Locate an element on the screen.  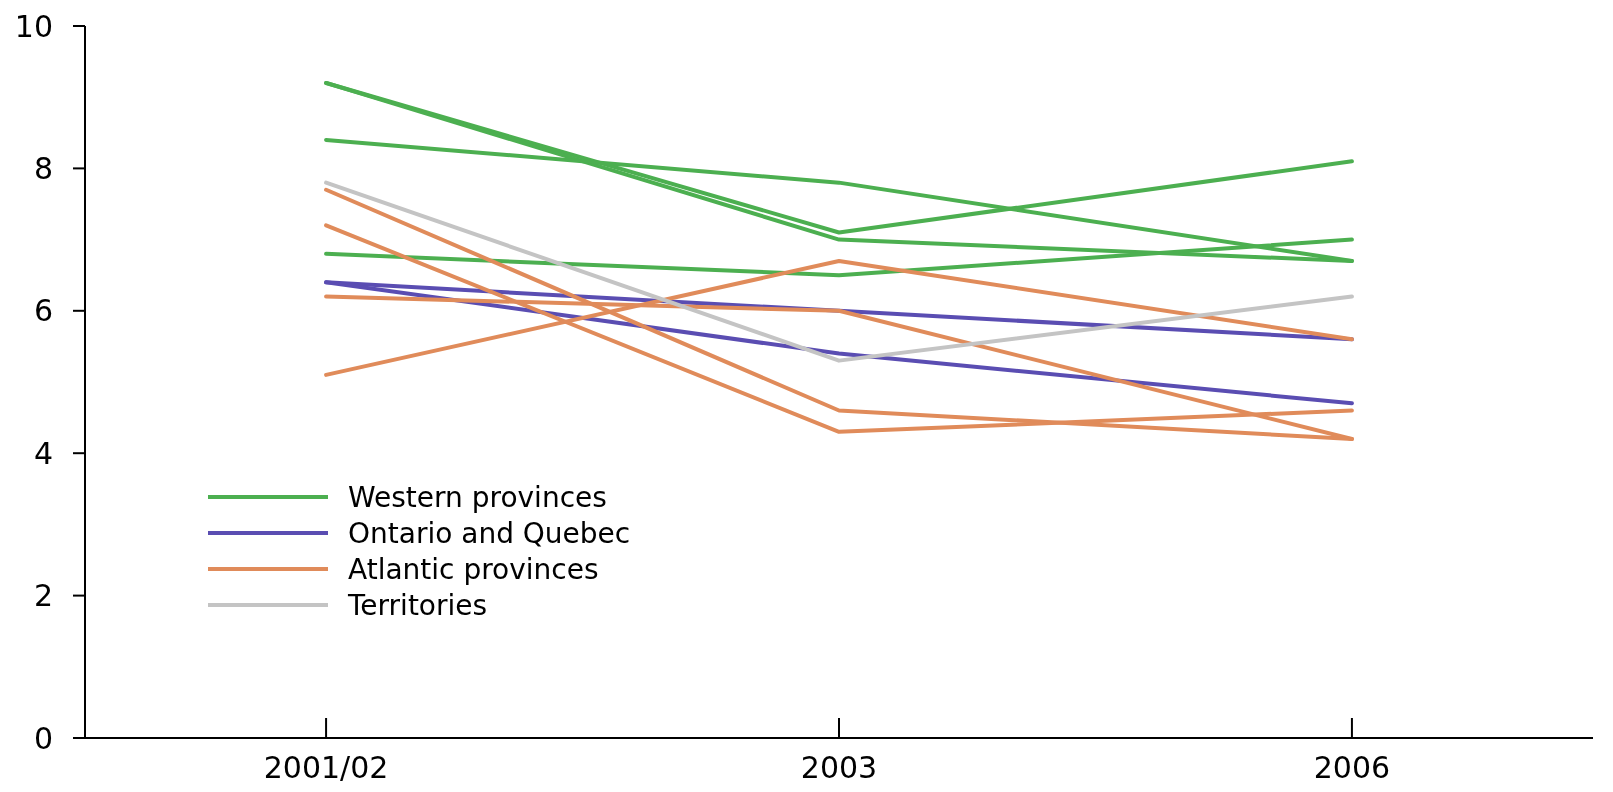
y-tick-label: 8 is located at coordinates (43, 168).